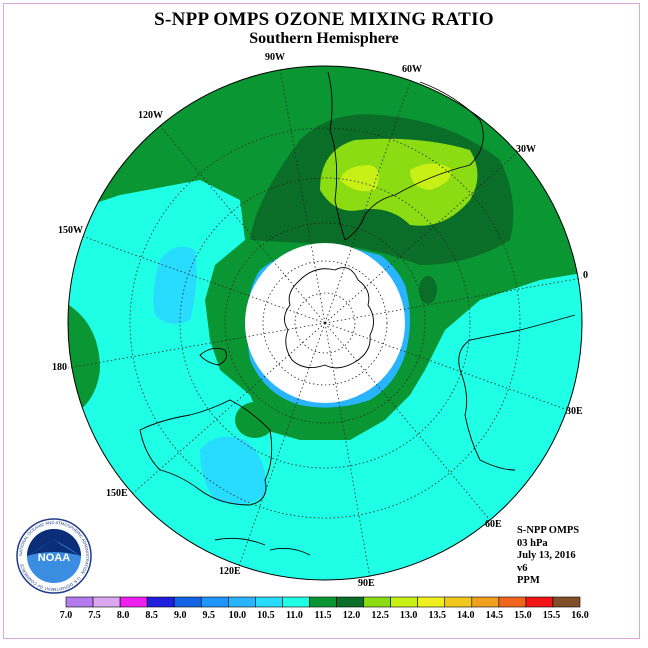 This screenshot has width=648, height=648. Describe the element at coordinates (548, 530) in the screenshot. I see `info-satellite: S-NPP OMPS` at that location.